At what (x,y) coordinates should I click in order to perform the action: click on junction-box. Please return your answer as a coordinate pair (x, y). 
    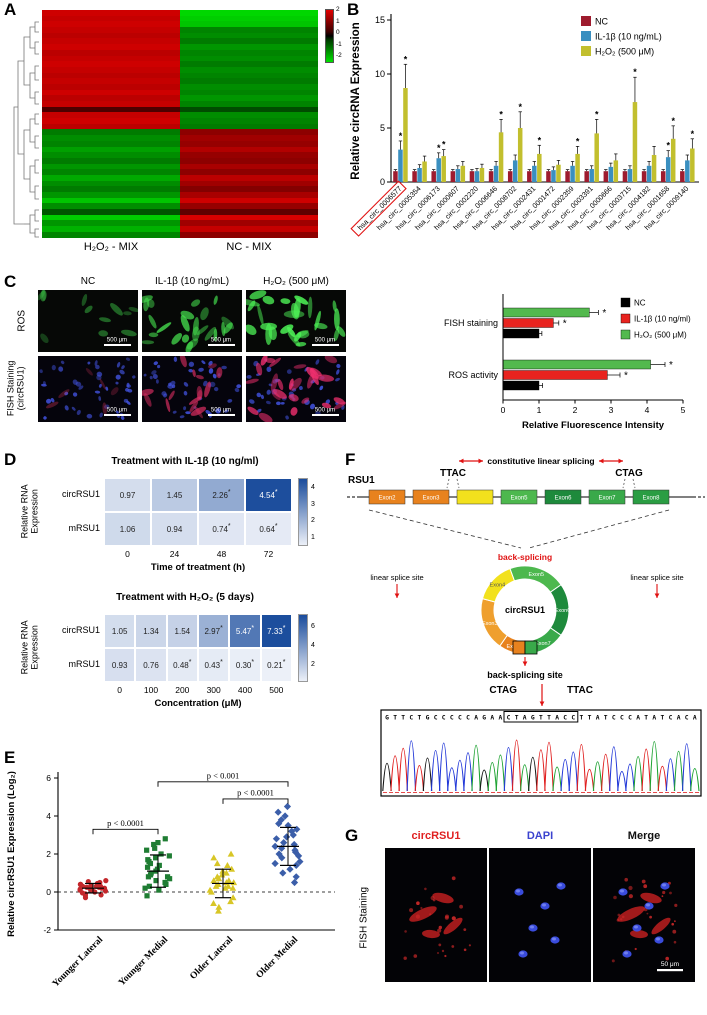
    Looking at the image, I should click on (531, 647).